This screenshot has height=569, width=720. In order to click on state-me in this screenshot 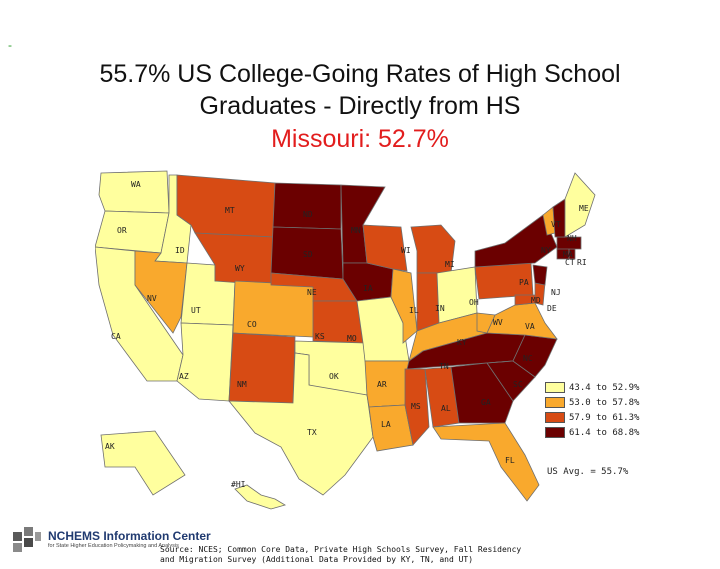, I will do `click(580, 205)`.